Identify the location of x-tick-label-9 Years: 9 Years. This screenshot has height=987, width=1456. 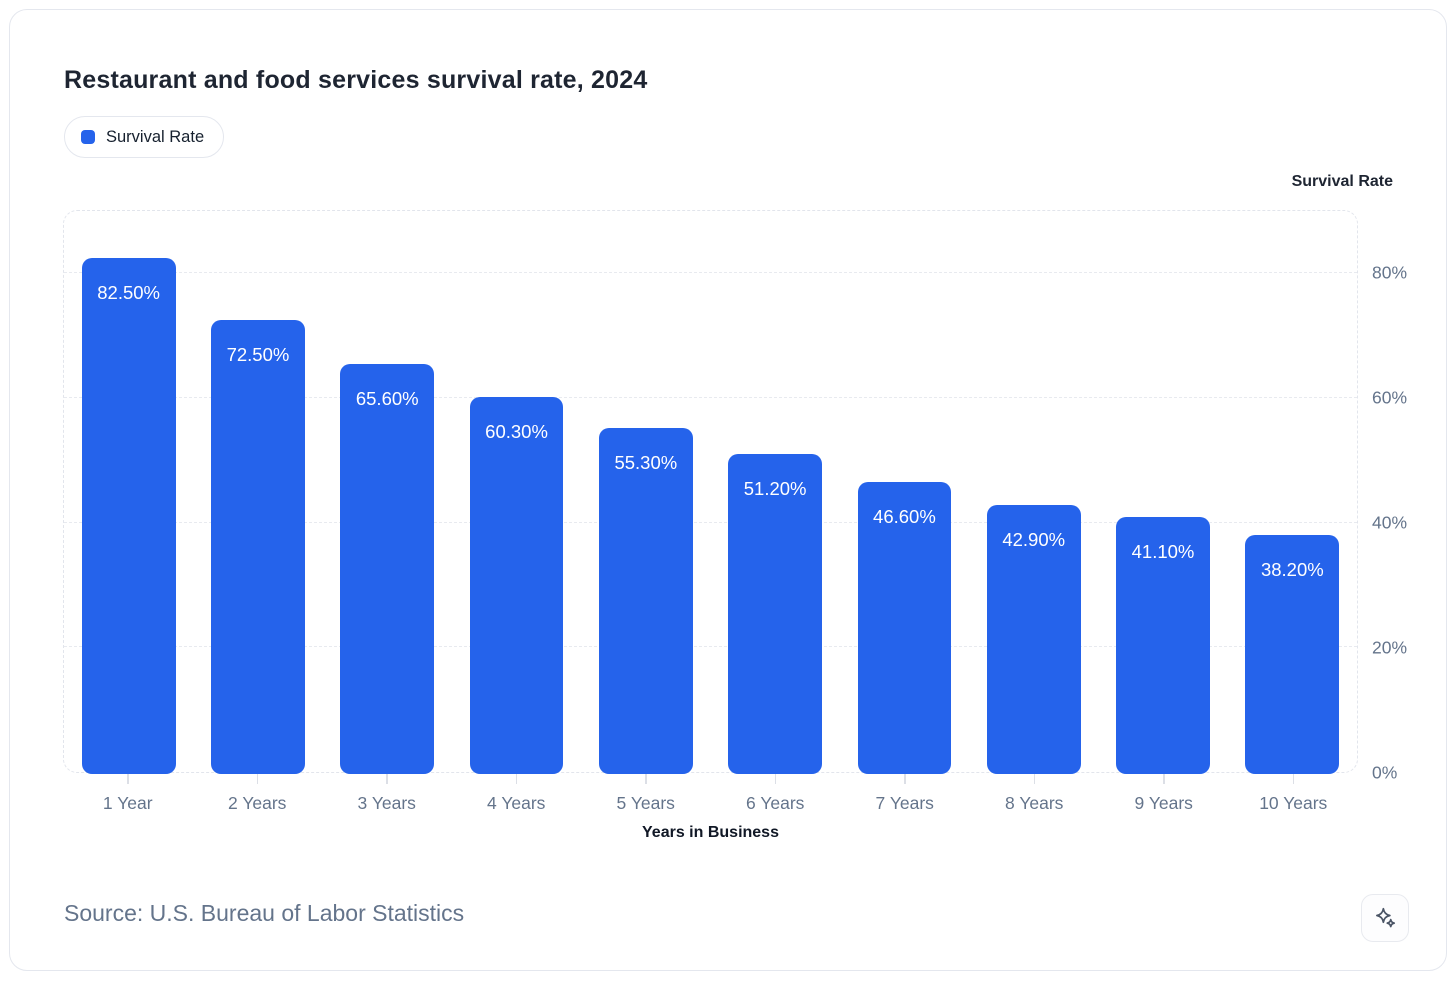
(1163, 803).